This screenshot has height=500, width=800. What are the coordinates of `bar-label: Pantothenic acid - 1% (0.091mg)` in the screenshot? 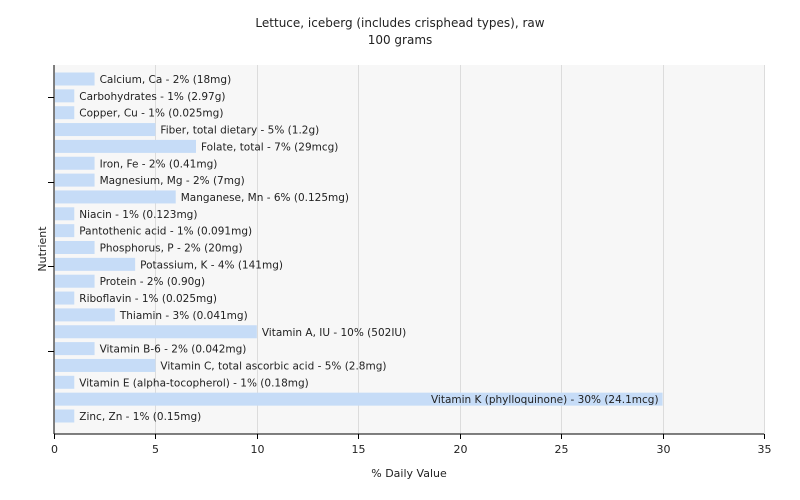 It's located at (165, 232).